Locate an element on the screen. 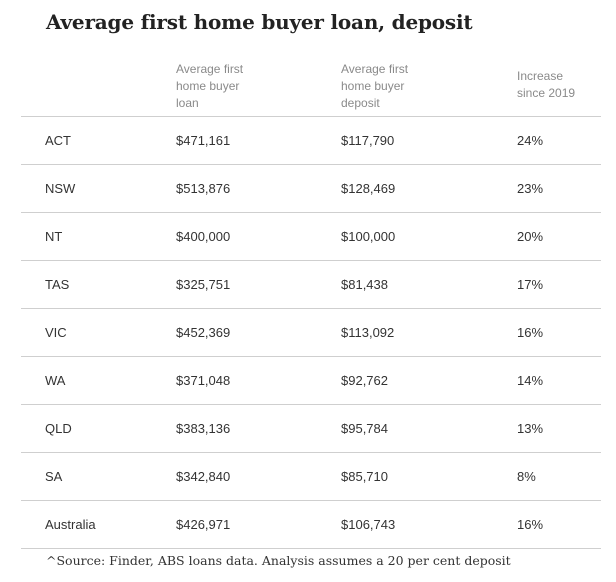 The height and width of the screenshot is (582, 616). deposit-cell: $95,784 is located at coordinates (364, 428).